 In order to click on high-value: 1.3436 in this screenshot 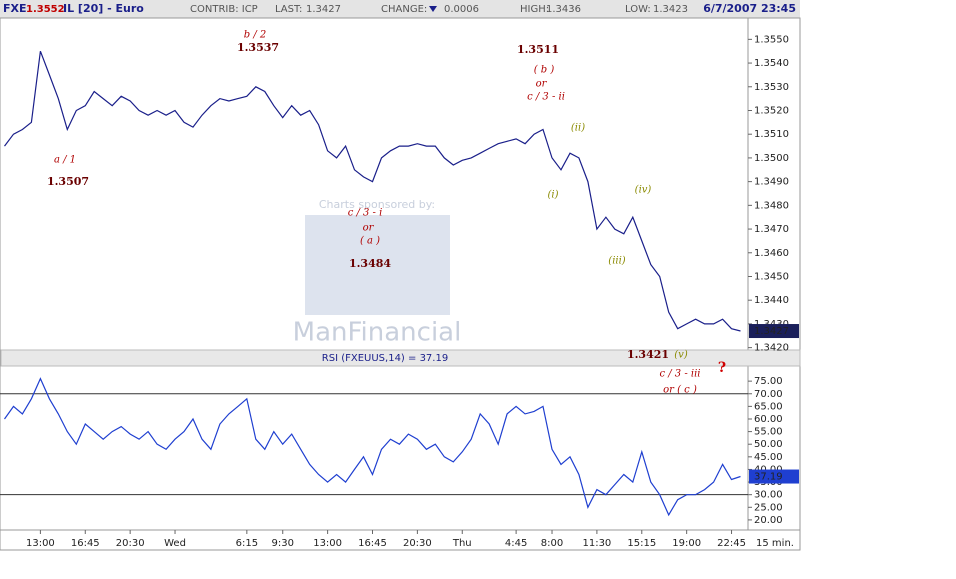, I will do `click(563, 9)`.